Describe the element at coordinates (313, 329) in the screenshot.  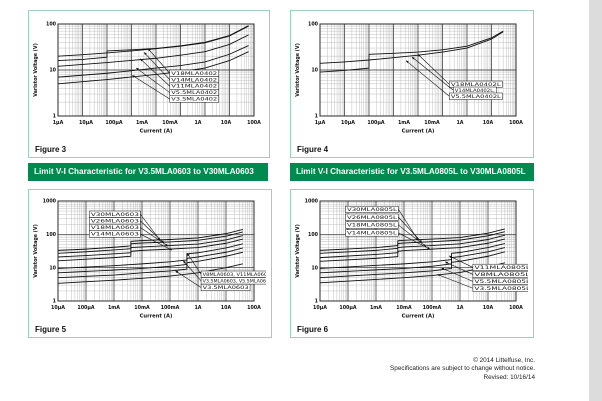
I see `figure-caption-6: Figure 6` at that location.